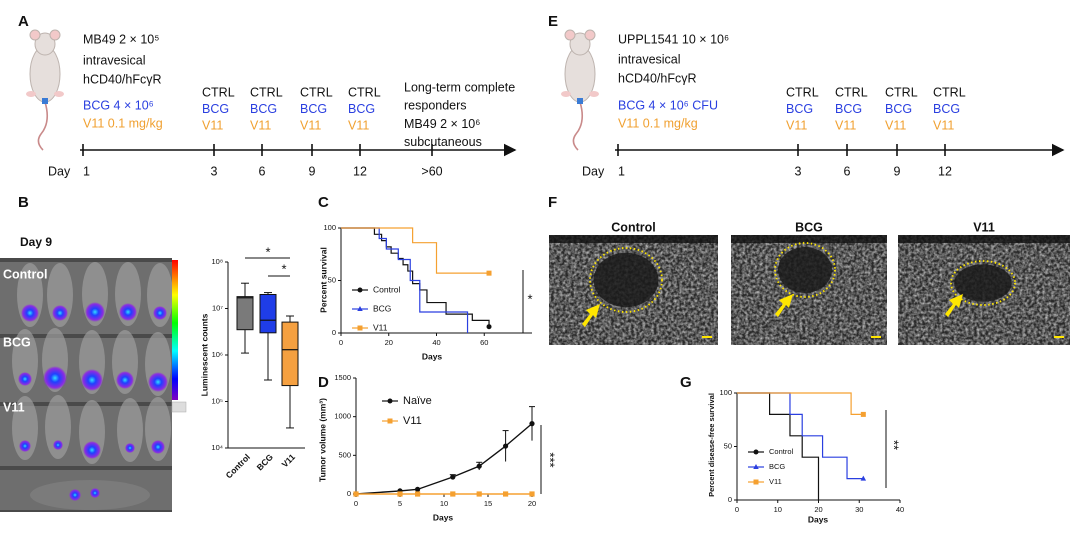 This screenshot has width=1080, height=539. I want to click on day-number: 1, so click(86, 171).